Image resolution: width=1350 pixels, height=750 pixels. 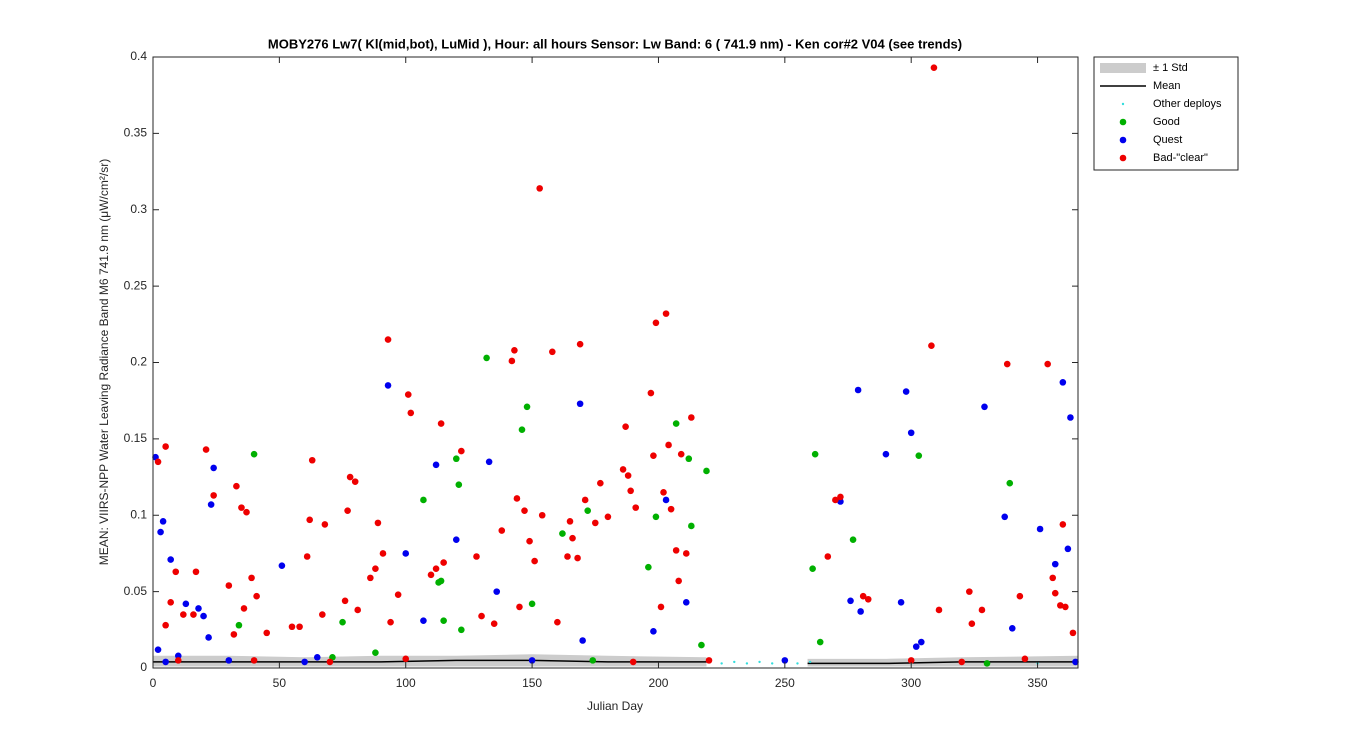 What do you see at coordinates (785, 683) in the screenshot?
I see `x-tick-label: 250` at bounding box center [785, 683].